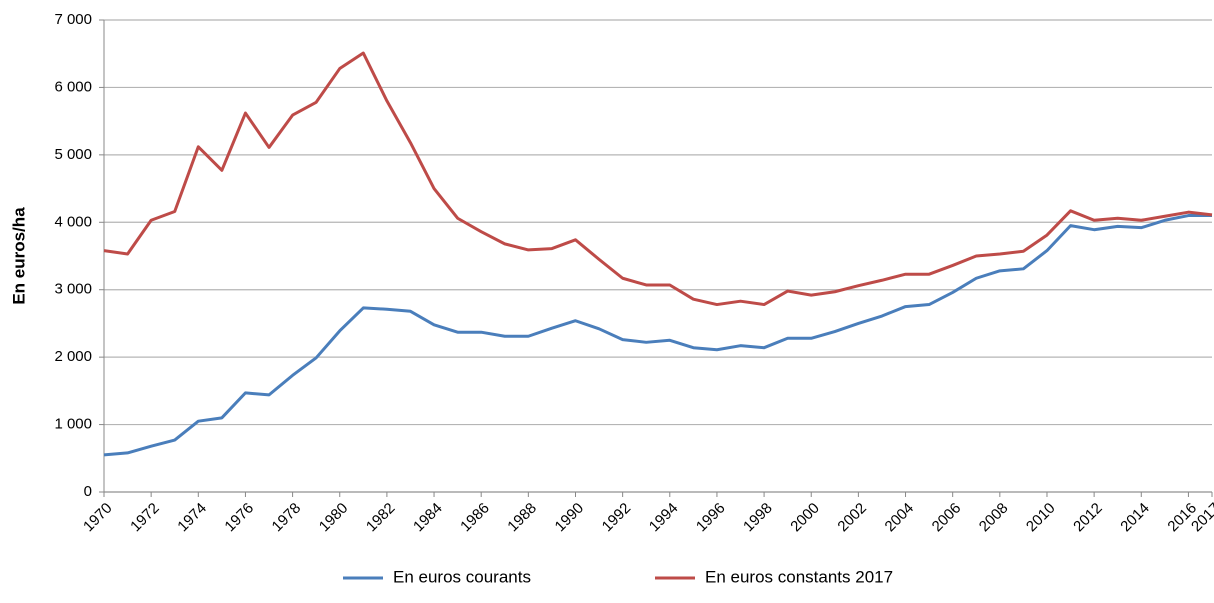 The width and height of the screenshot is (1214, 603). Describe the element at coordinates (799, 576) in the screenshot. I see `legend-label: En euros constants 2017` at that location.